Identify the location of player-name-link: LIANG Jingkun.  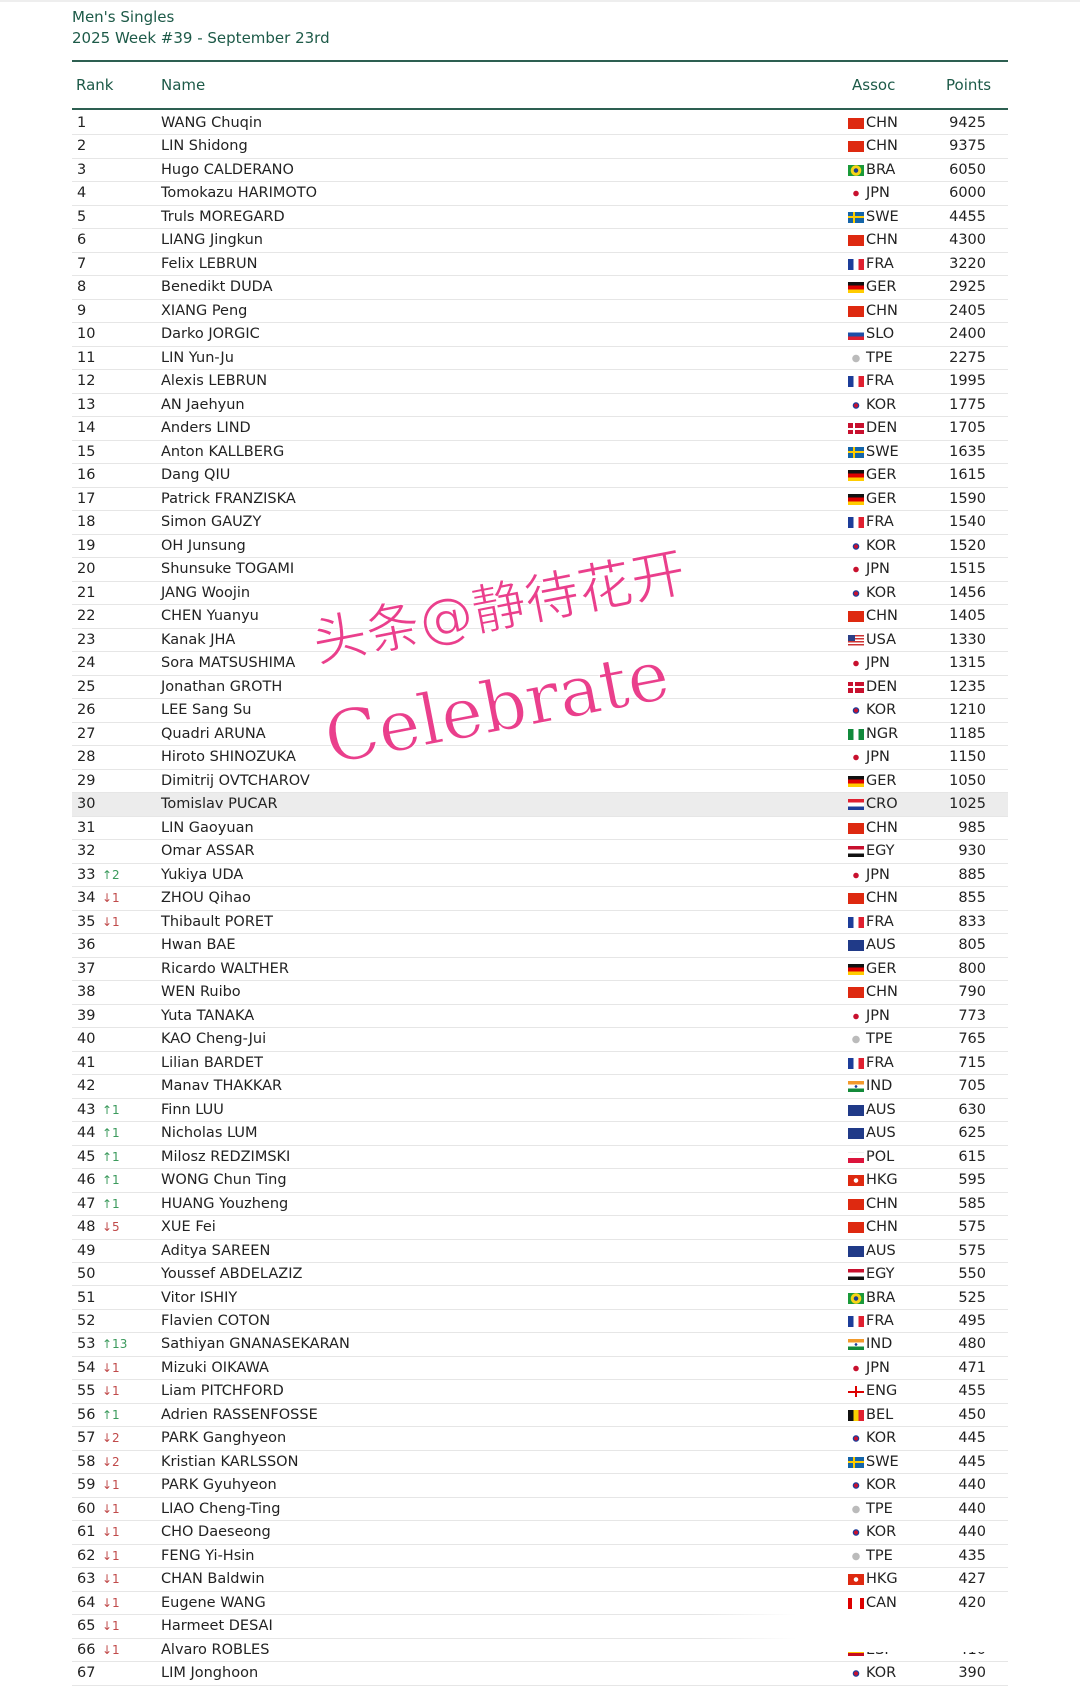
(212, 240).